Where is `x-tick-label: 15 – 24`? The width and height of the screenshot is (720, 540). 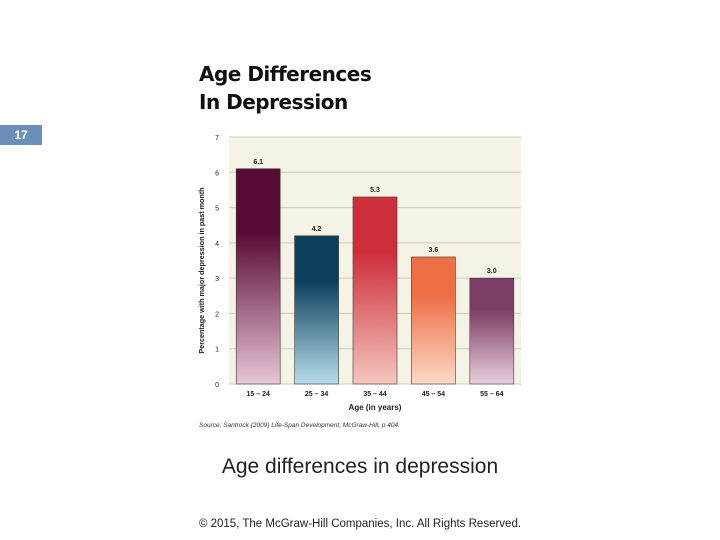
x-tick-label: 15 – 24 is located at coordinates (258, 394).